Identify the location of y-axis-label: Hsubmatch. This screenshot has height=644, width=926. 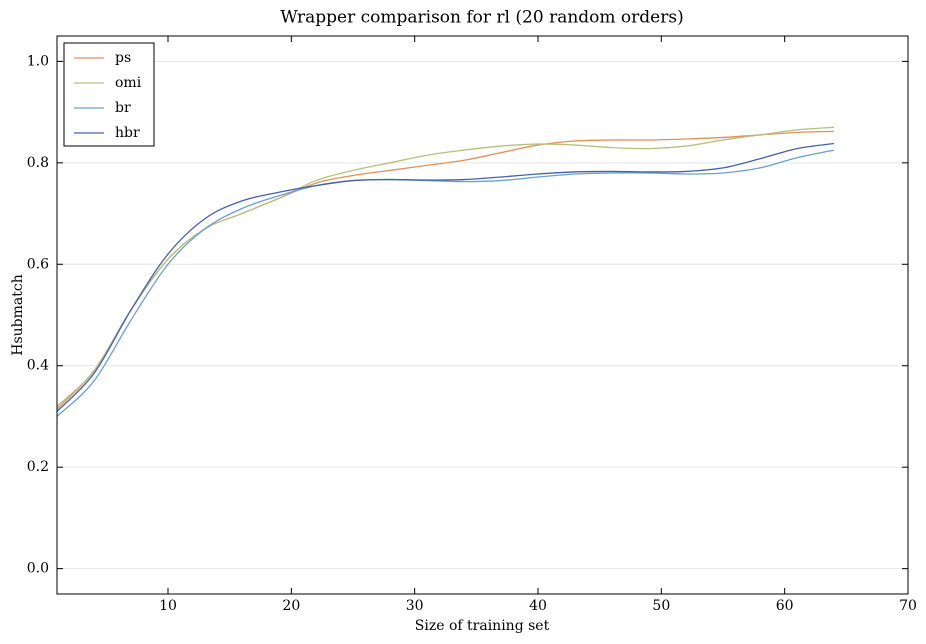
(18, 314).